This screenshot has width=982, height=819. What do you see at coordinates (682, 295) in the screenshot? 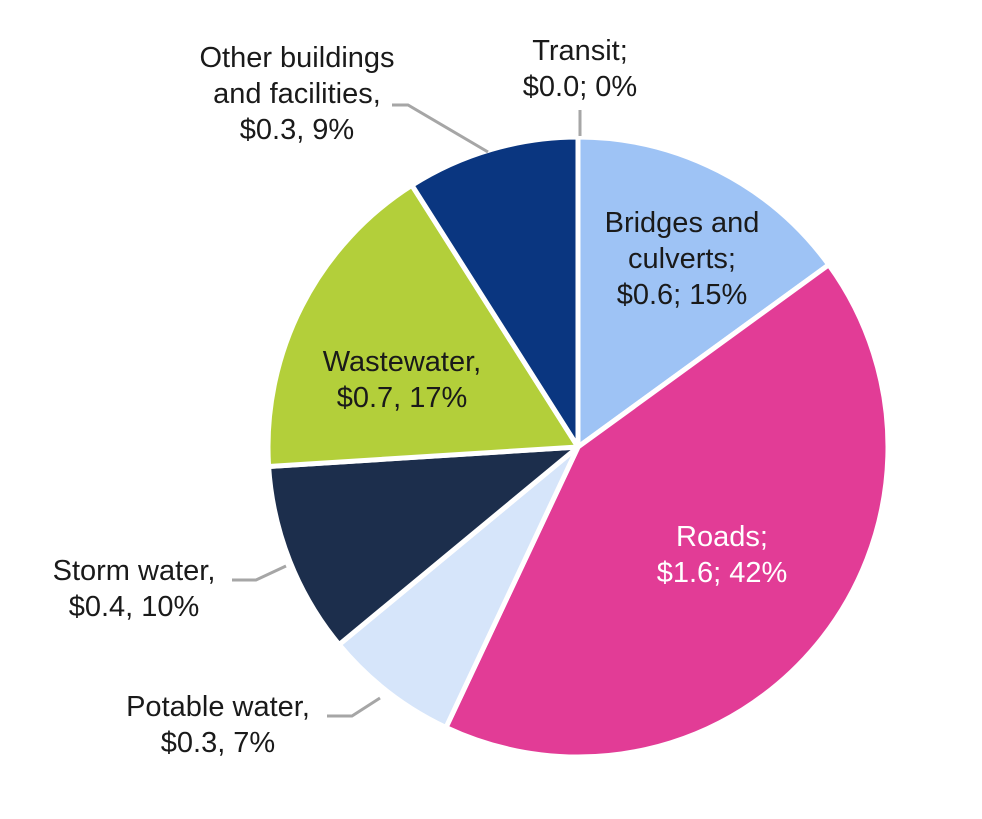
I see `slice-label-line: $0.6; 15%` at bounding box center [682, 295].